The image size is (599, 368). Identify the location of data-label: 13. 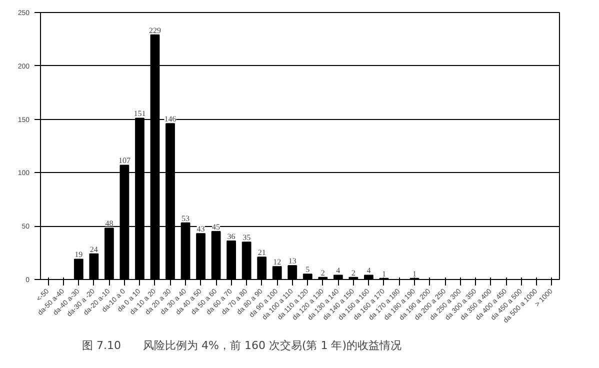
(292, 261).